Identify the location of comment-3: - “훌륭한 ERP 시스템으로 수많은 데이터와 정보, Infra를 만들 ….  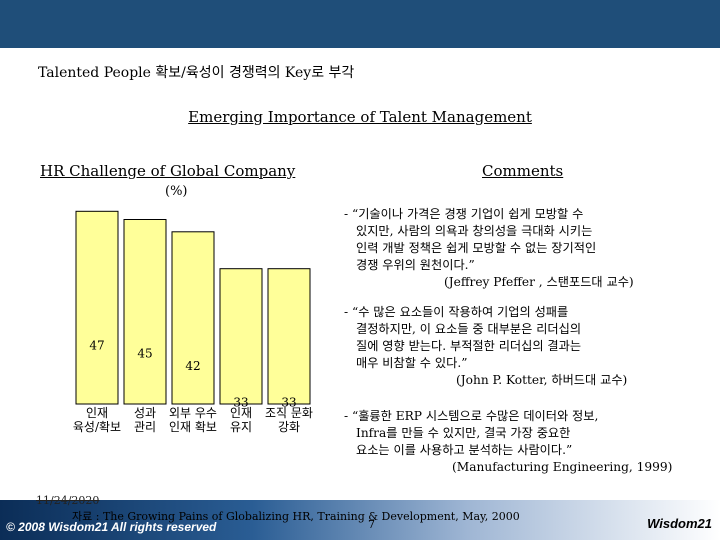
(508, 442).